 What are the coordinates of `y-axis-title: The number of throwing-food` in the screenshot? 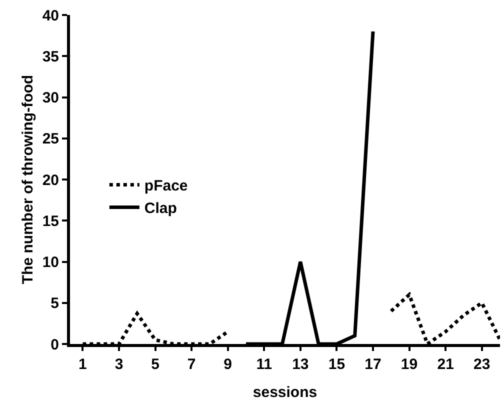 It's located at (28, 179).